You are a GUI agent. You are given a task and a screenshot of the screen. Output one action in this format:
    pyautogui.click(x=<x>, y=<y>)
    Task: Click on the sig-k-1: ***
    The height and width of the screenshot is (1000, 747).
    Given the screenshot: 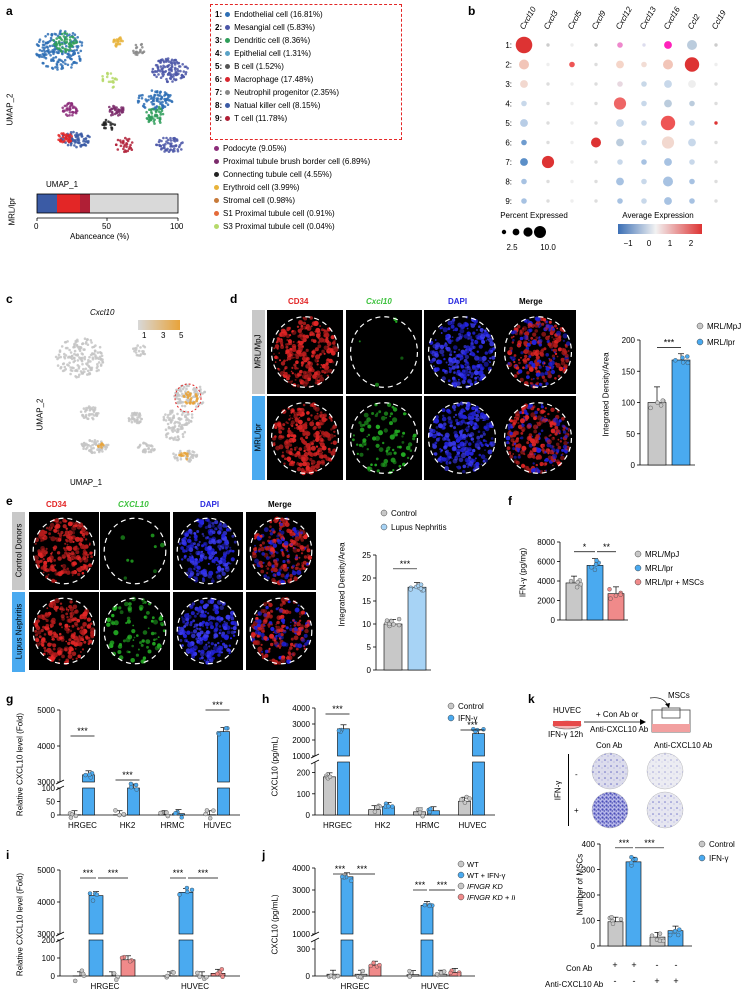 What is the action you would take?
    pyautogui.click(x=624, y=843)
    